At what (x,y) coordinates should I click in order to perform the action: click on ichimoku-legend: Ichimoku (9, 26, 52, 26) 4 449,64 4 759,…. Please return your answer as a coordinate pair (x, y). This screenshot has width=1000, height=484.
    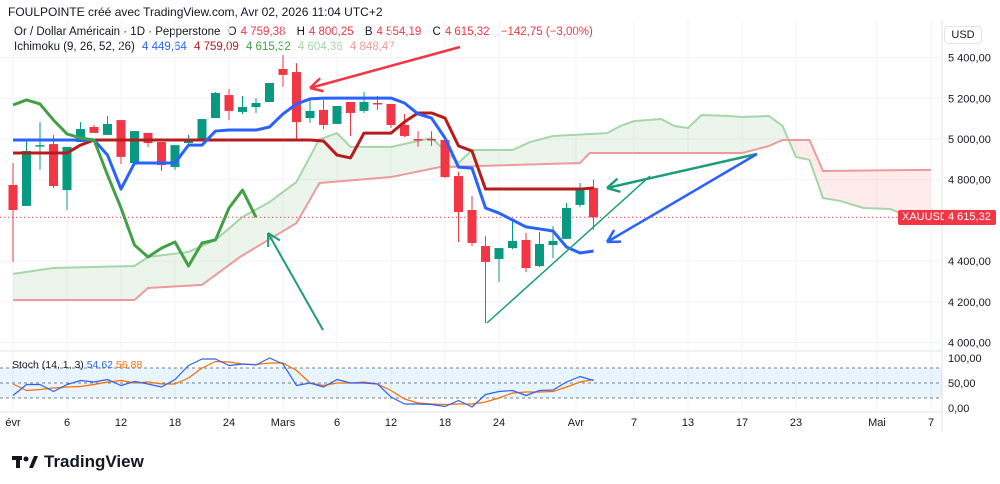
    Looking at the image, I should click on (206, 47).